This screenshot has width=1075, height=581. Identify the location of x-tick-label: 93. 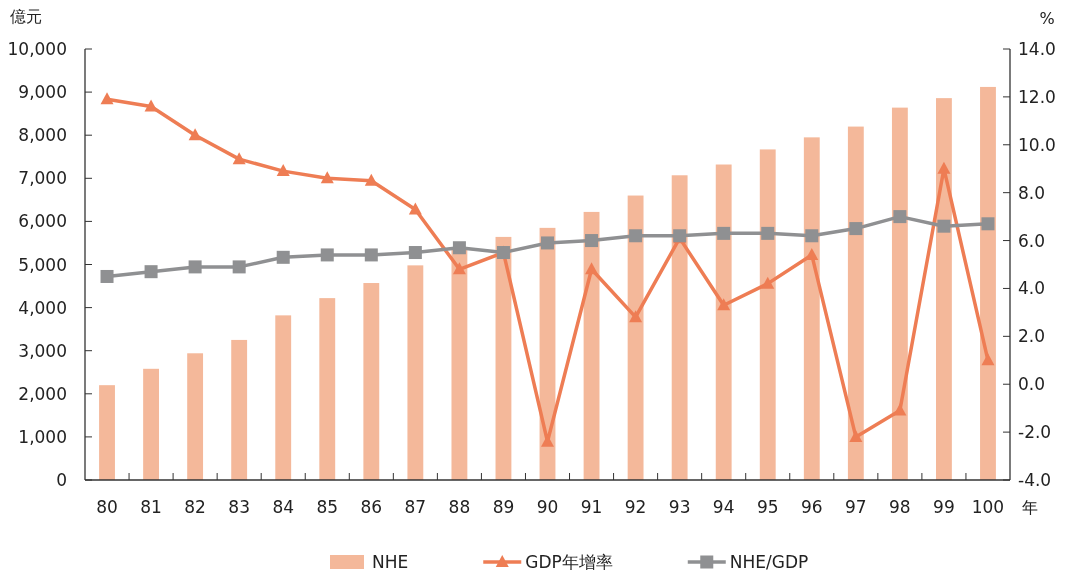
(679, 507).